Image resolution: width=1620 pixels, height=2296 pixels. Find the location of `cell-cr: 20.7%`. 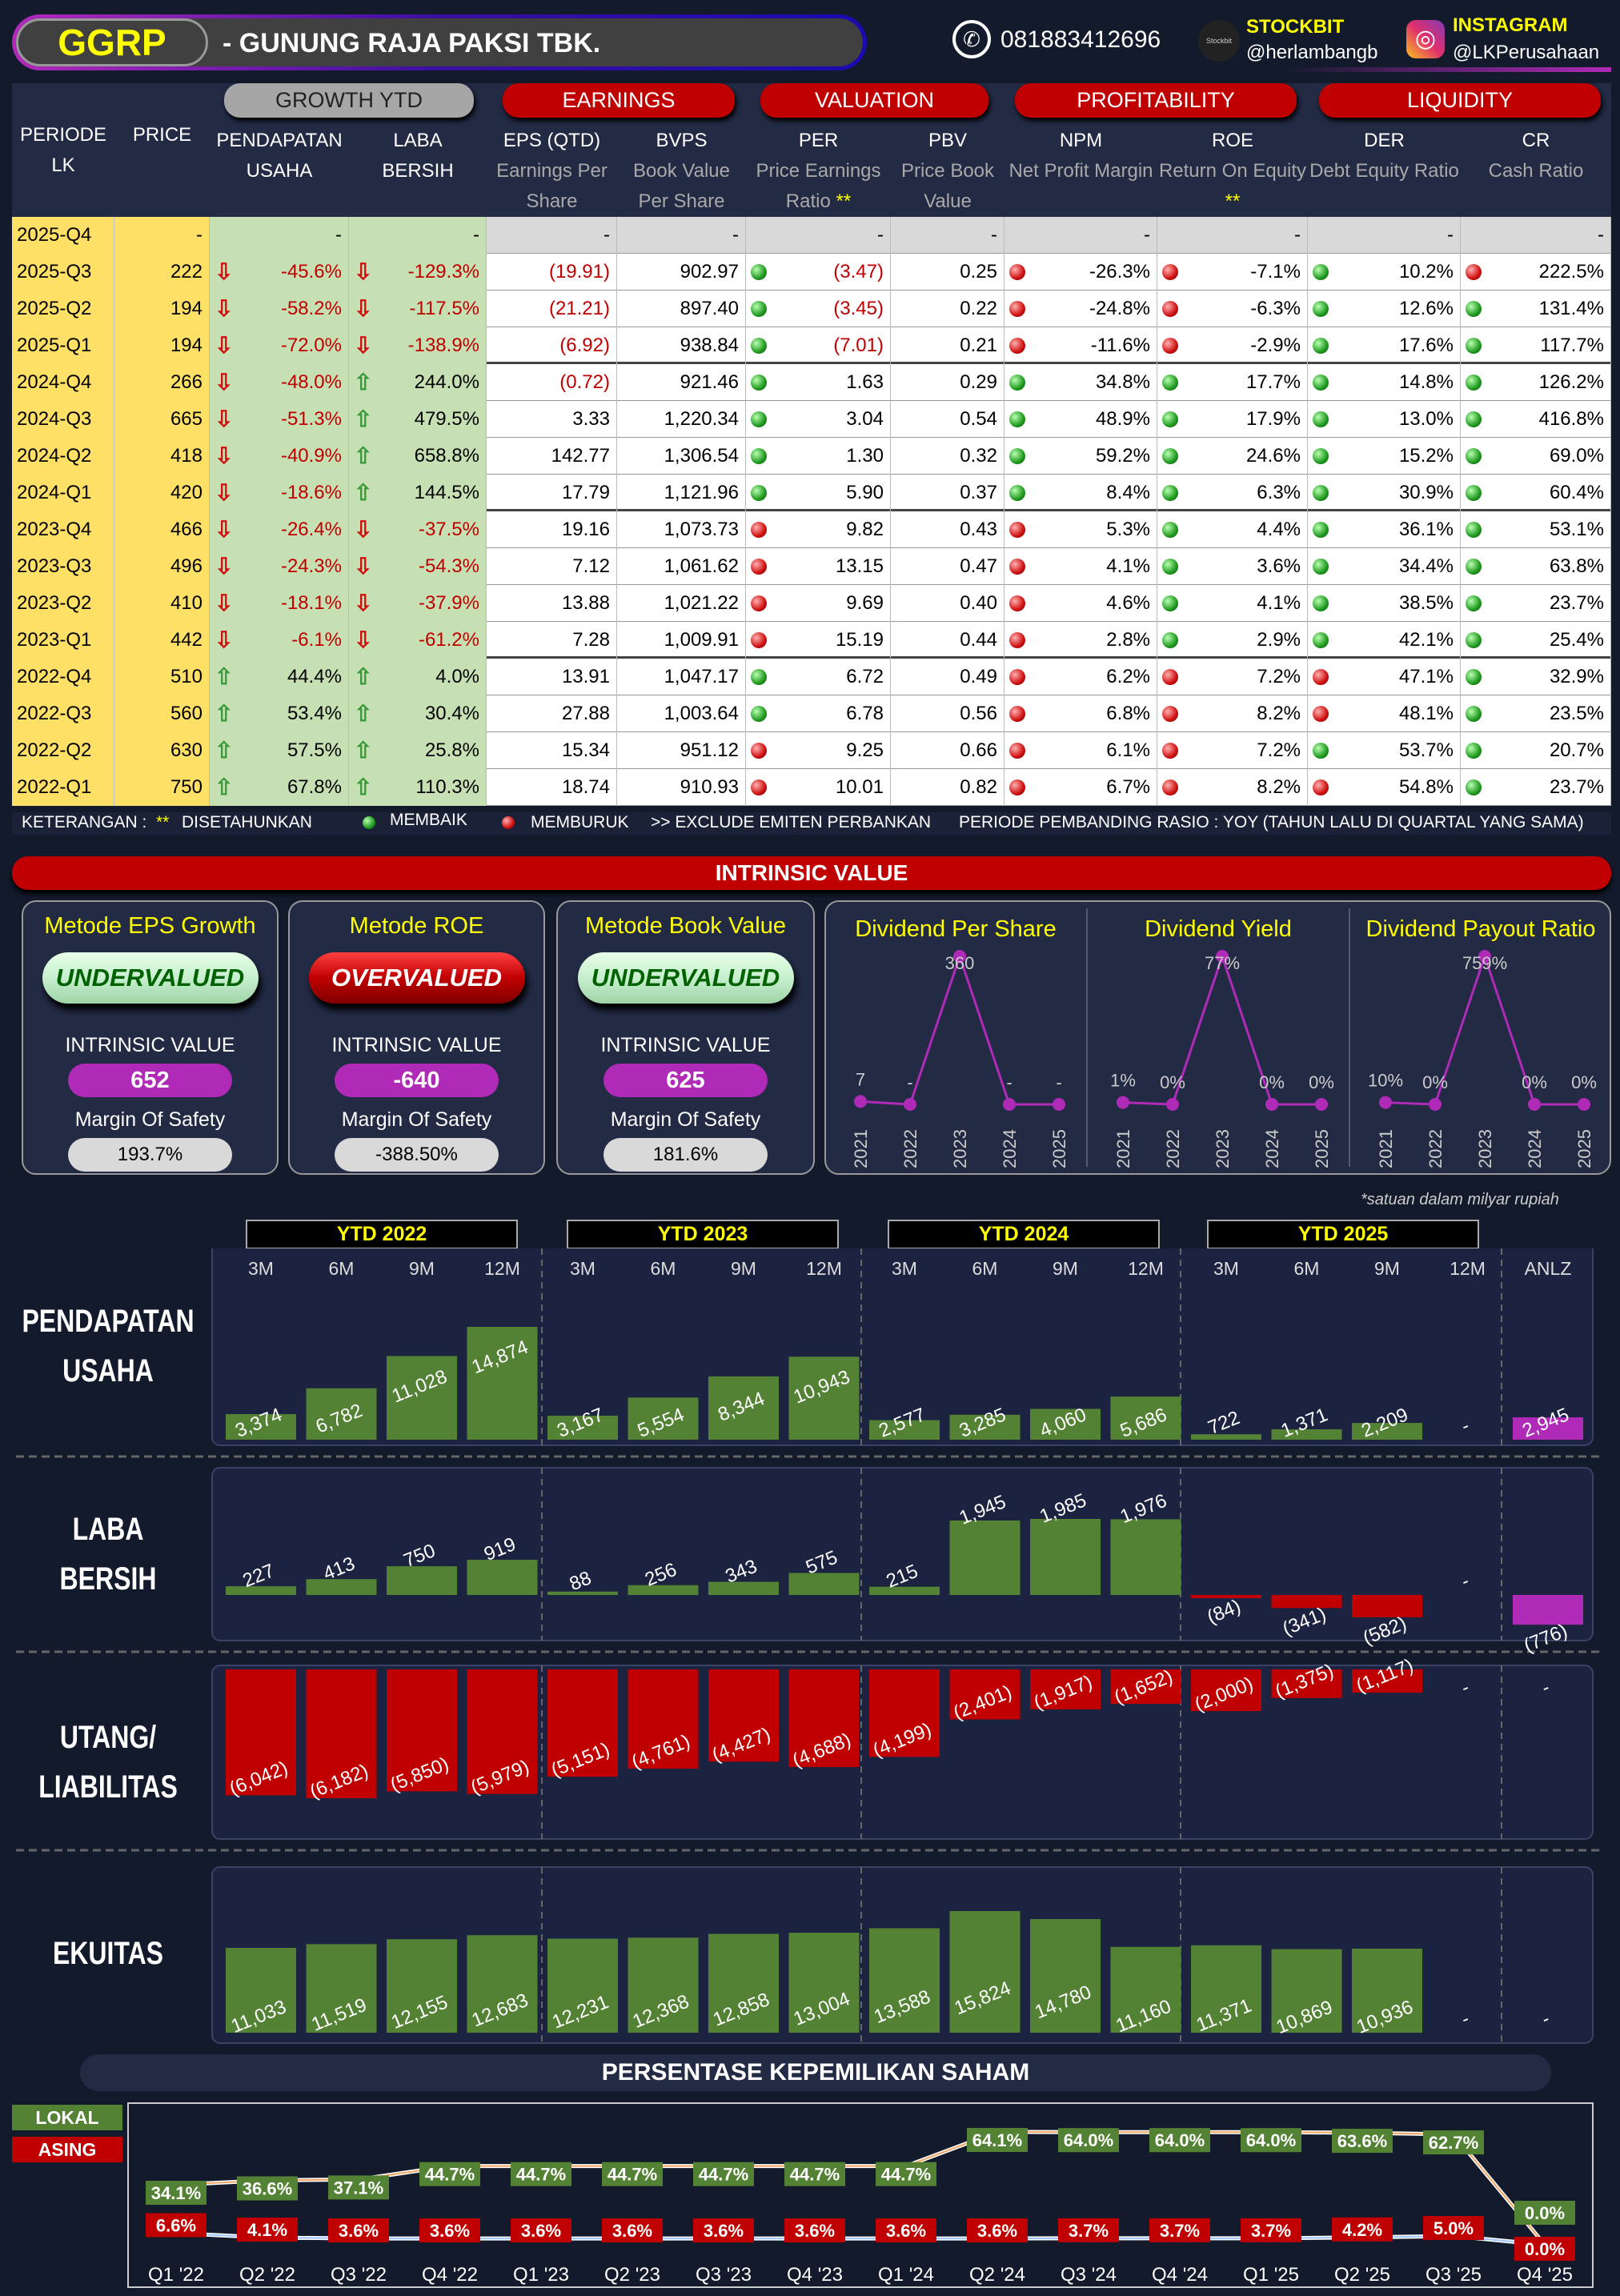

cell-cr: 20.7% is located at coordinates (1536, 750).